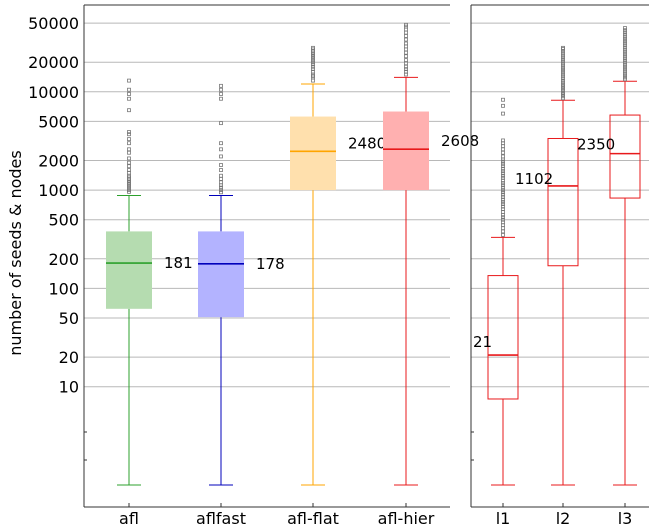  Describe the element at coordinates (547, 265) in the screenshot. I see `box-l2: 1102` at that location.